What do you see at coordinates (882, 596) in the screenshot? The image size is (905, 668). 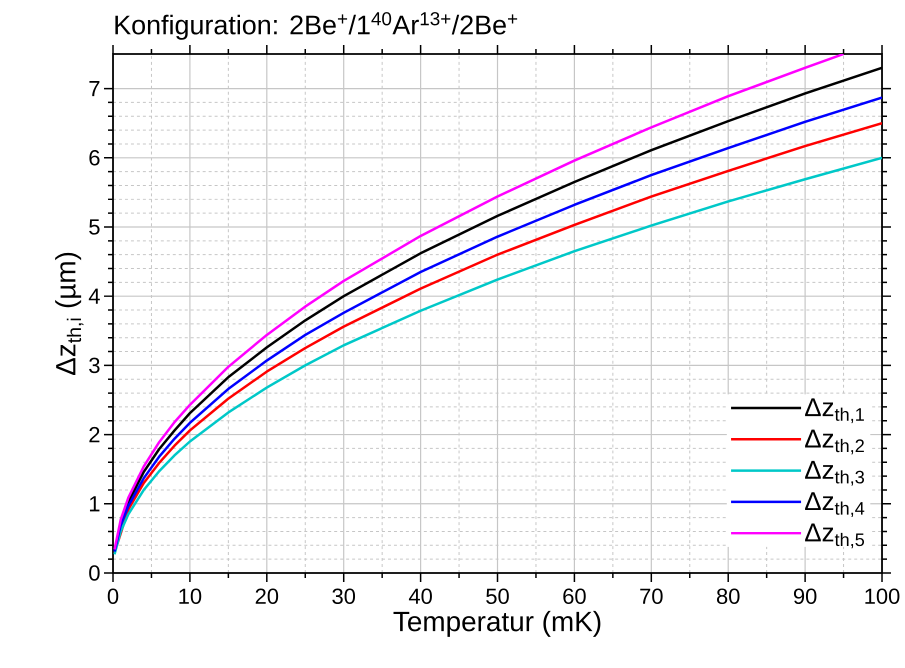 I see `x-tick-label: 100` at bounding box center [882, 596].